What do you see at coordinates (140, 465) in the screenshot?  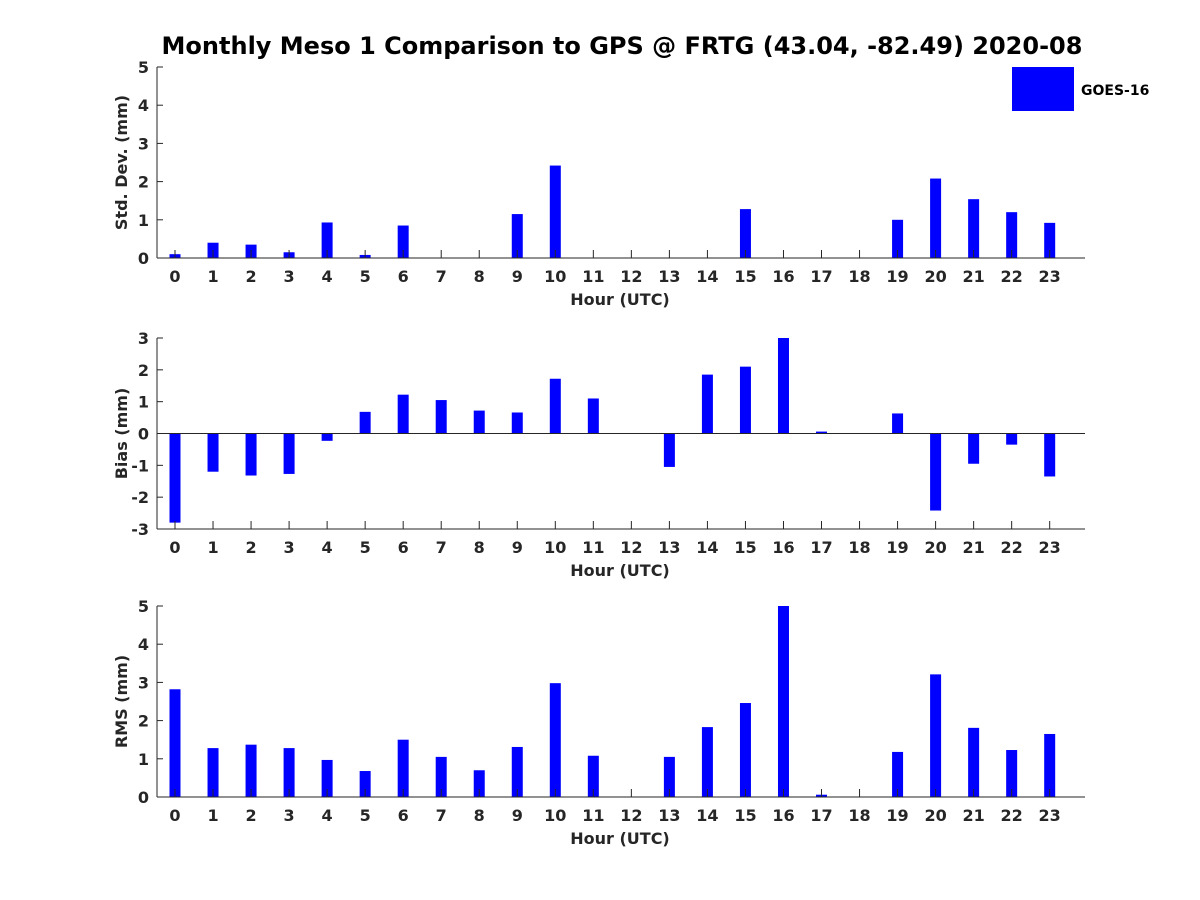 I see `y-tick-label: -1` at bounding box center [140, 465].